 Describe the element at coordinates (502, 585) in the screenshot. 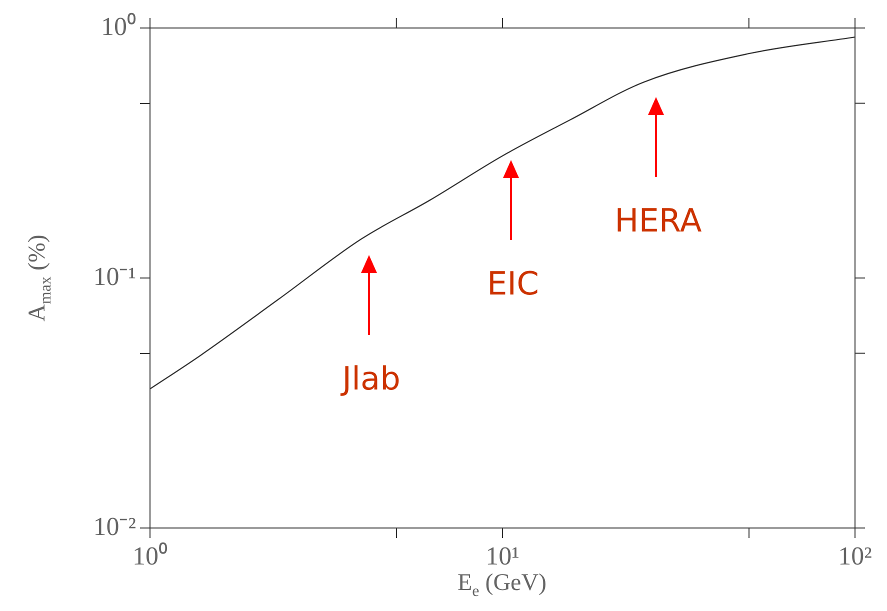

I see `x-axis-title: E$_{e}$ (GeV)` at that location.